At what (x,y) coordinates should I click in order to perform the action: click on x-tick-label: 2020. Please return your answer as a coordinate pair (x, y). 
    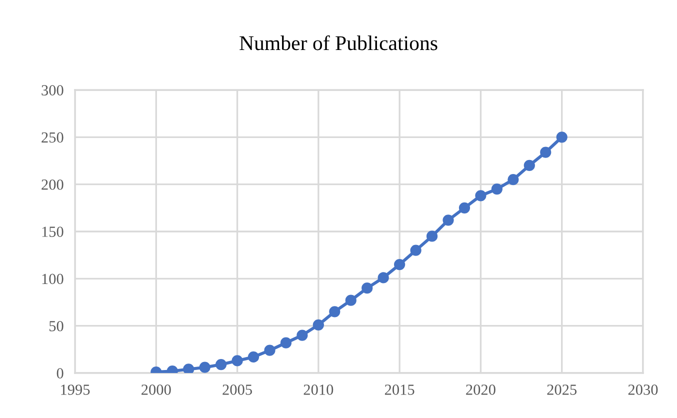
    Looking at the image, I should click on (481, 389).